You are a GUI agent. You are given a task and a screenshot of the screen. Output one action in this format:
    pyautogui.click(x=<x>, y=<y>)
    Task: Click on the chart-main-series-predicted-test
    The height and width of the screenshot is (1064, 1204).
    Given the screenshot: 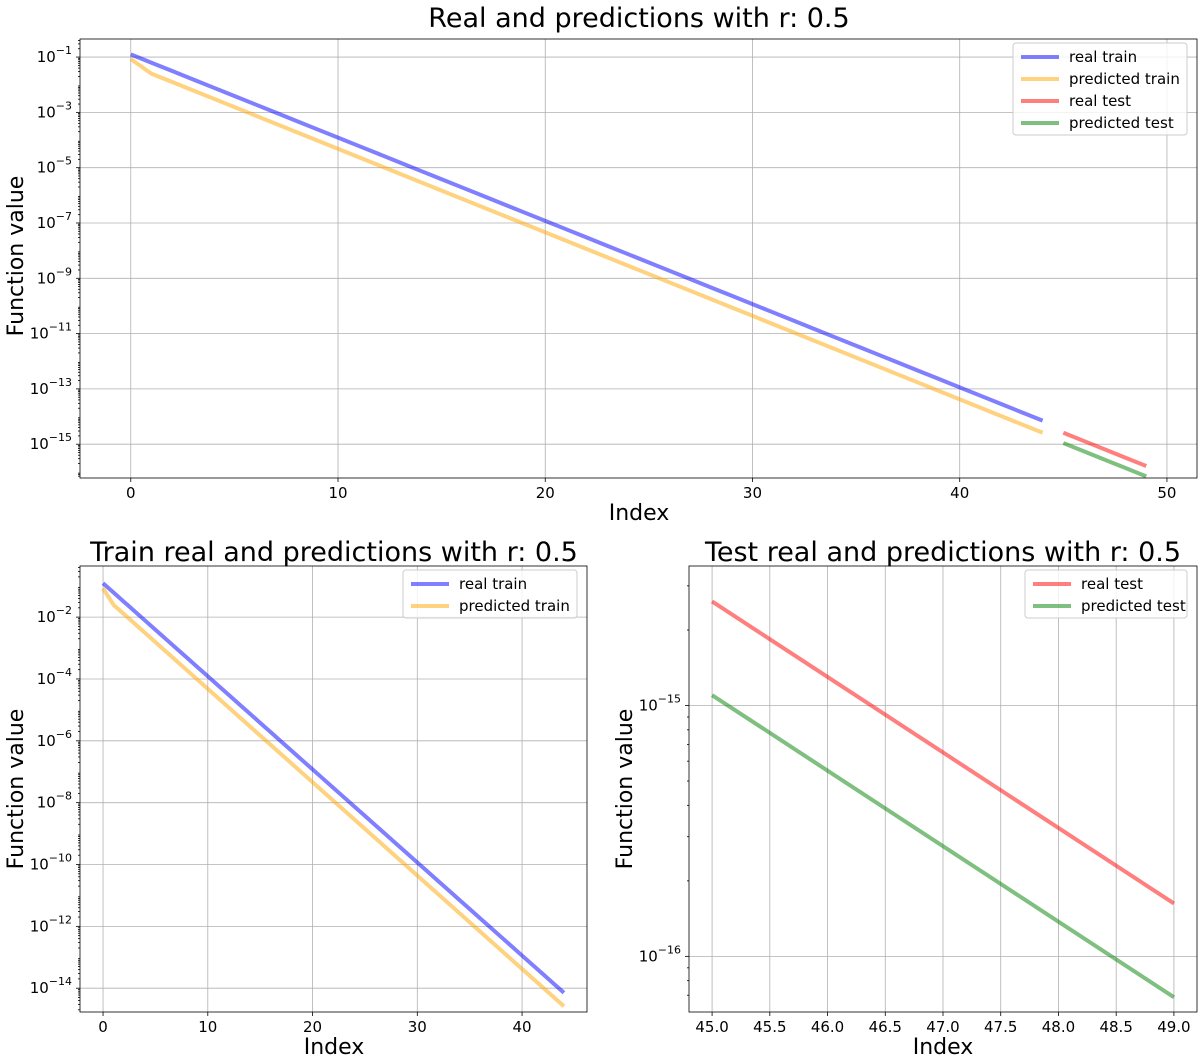 What is the action you would take?
    pyautogui.click(x=1104, y=459)
    